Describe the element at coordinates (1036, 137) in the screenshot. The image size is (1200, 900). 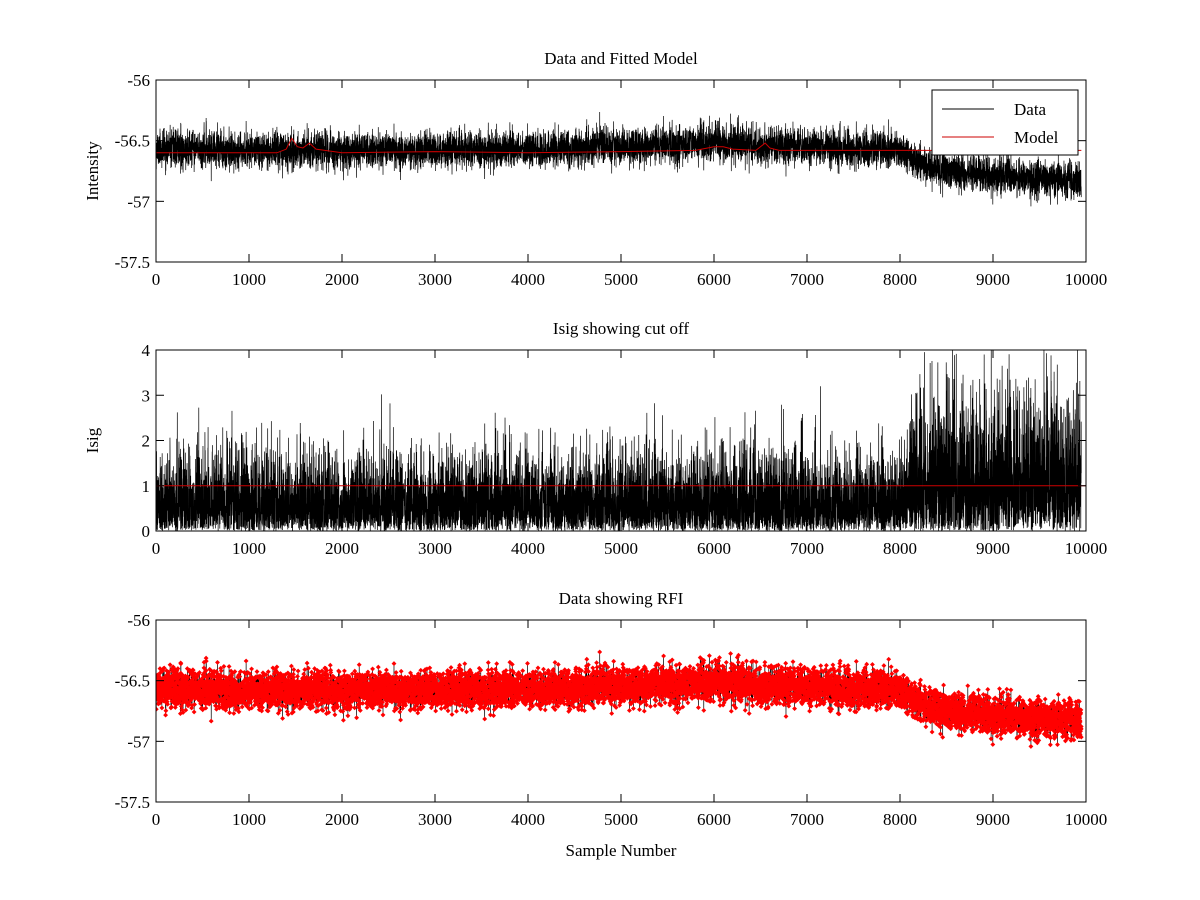
I see `legend-label: Model` at that location.